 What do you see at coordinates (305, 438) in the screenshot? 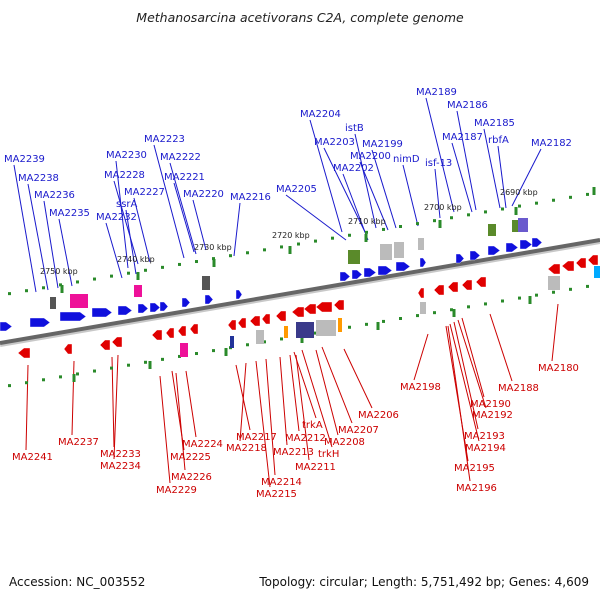
I see `gene-label: MA2212` at bounding box center [305, 438].